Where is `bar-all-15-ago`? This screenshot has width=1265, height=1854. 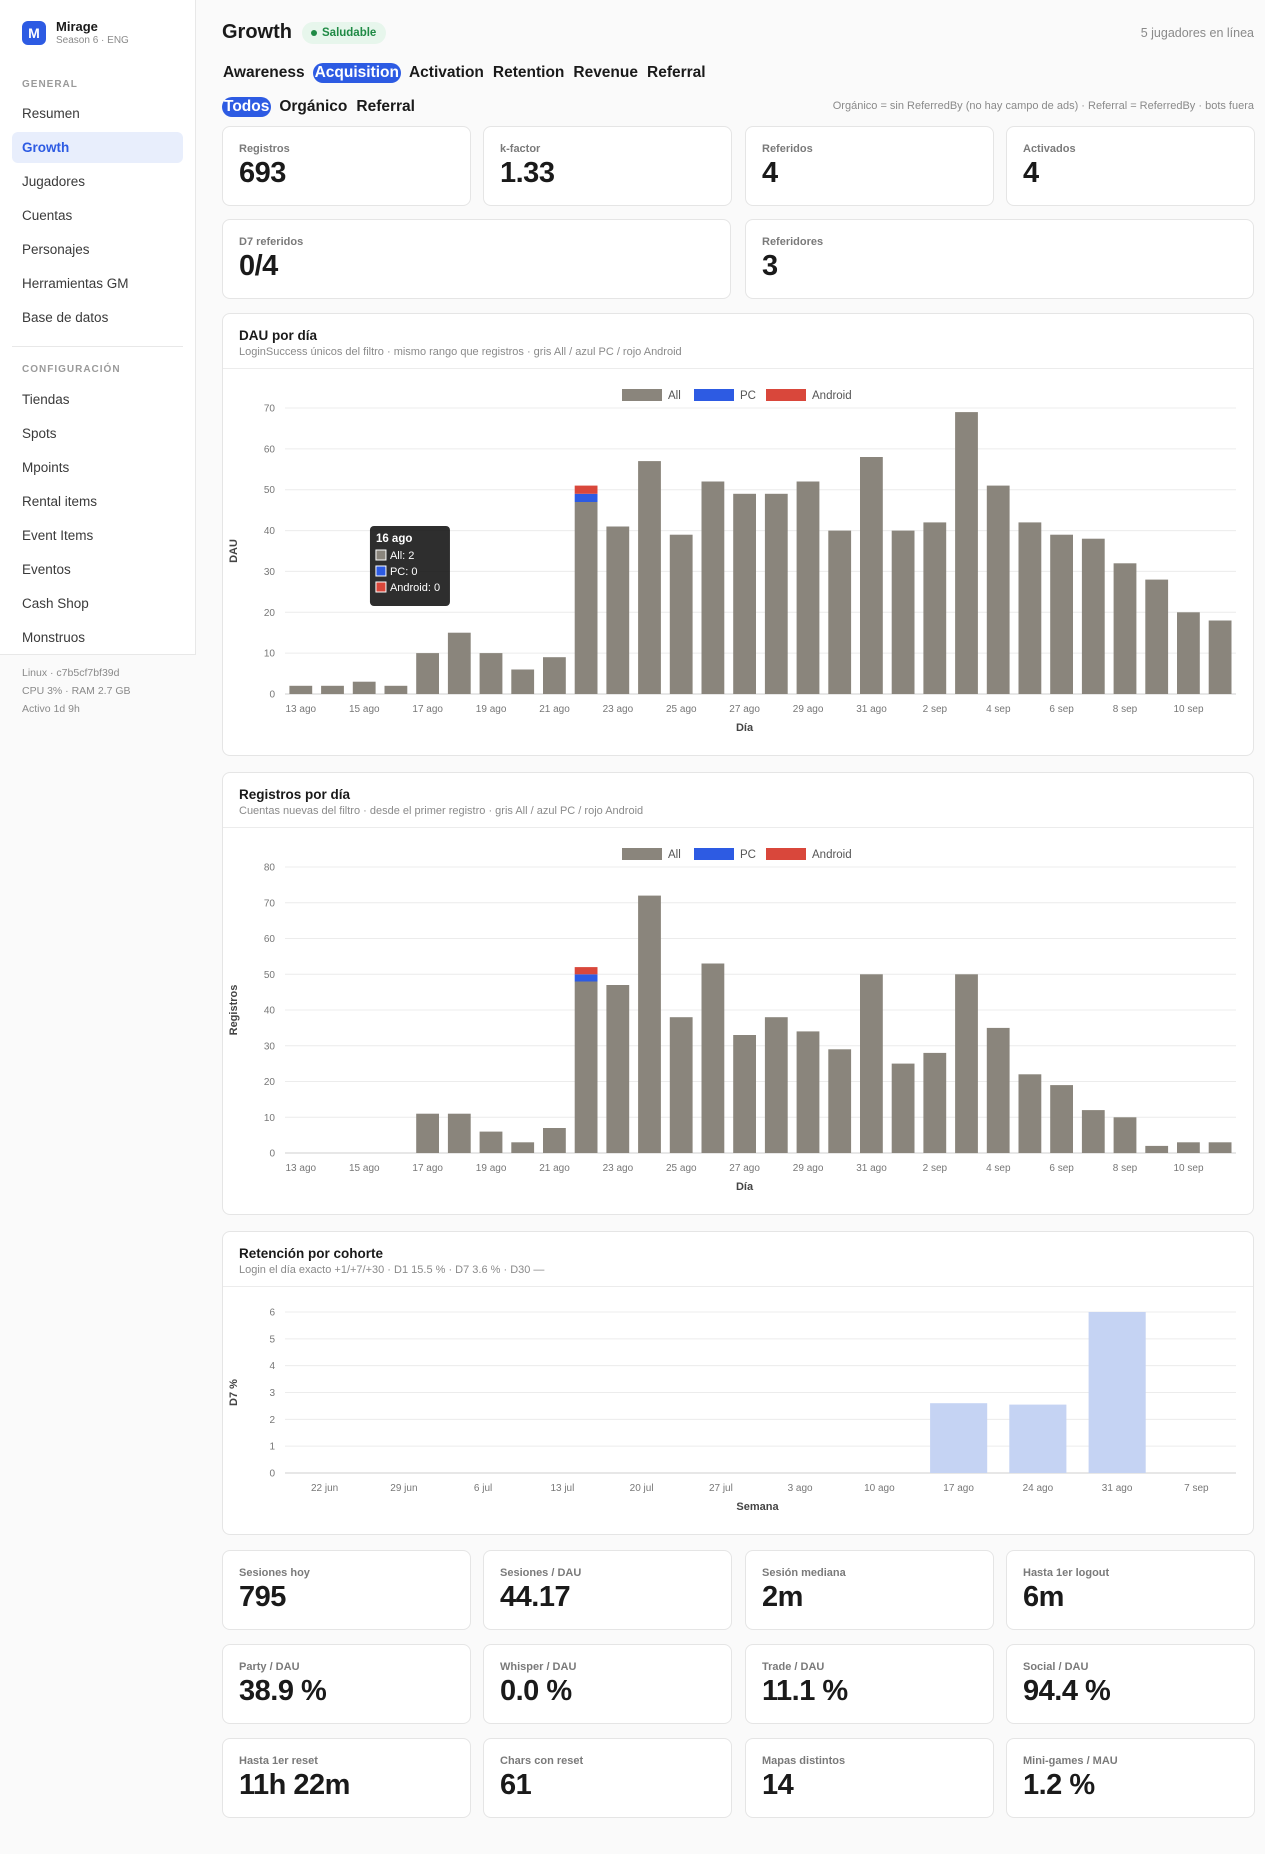 bar-all-15-ago is located at coordinates (364, 687).